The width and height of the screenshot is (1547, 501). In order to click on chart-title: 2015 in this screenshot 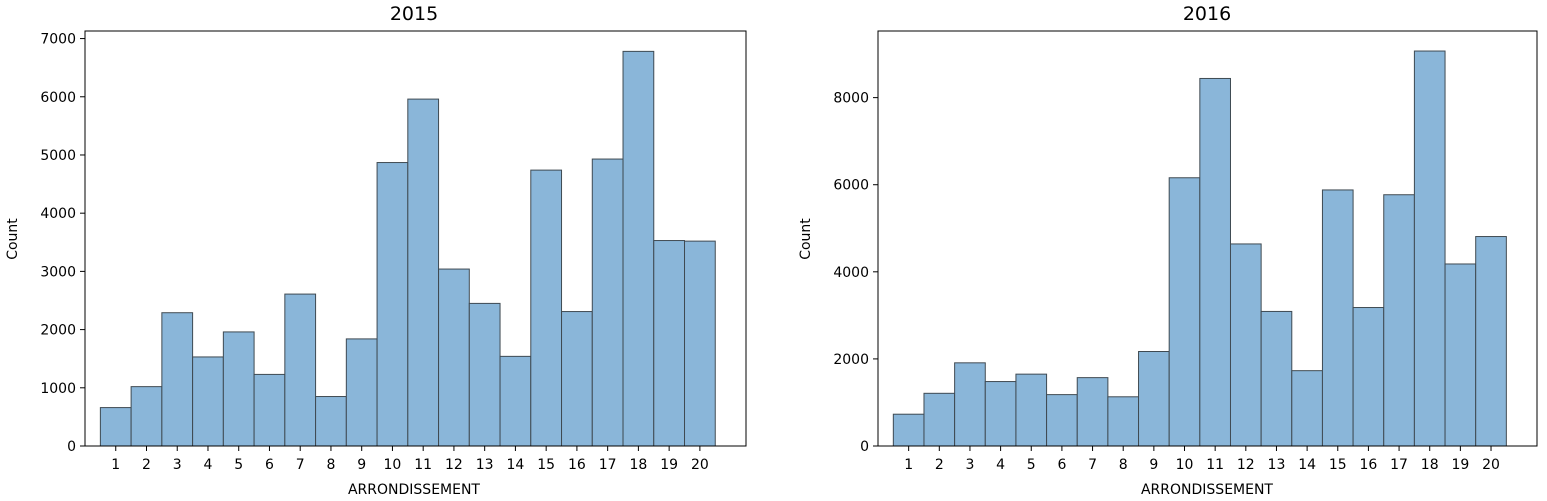, I will do `click(414, 14)`.